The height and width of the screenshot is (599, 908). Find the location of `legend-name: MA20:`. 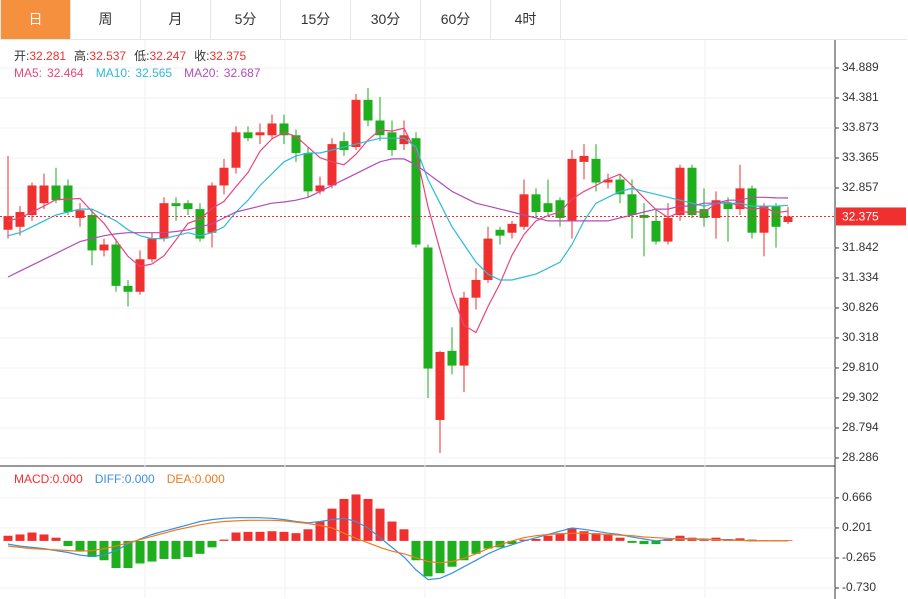

legend-name: MA20: is located at coordinates (201, 73).